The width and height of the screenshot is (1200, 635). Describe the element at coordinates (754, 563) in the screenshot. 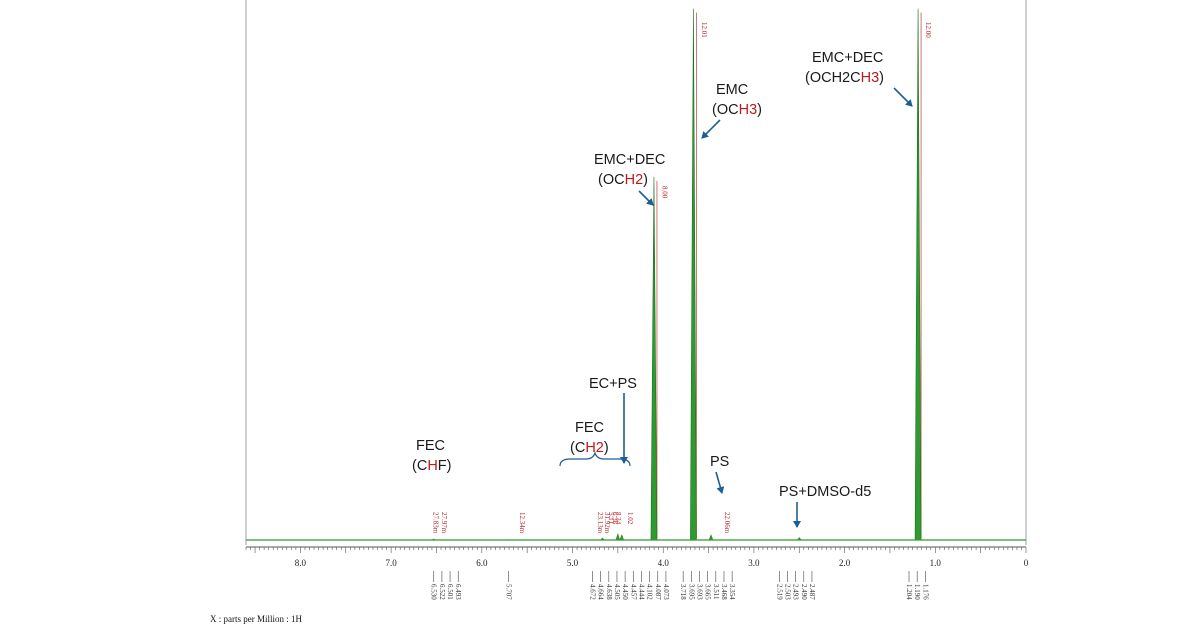

I see `x-axis-tick-label: 3.0` at that location.